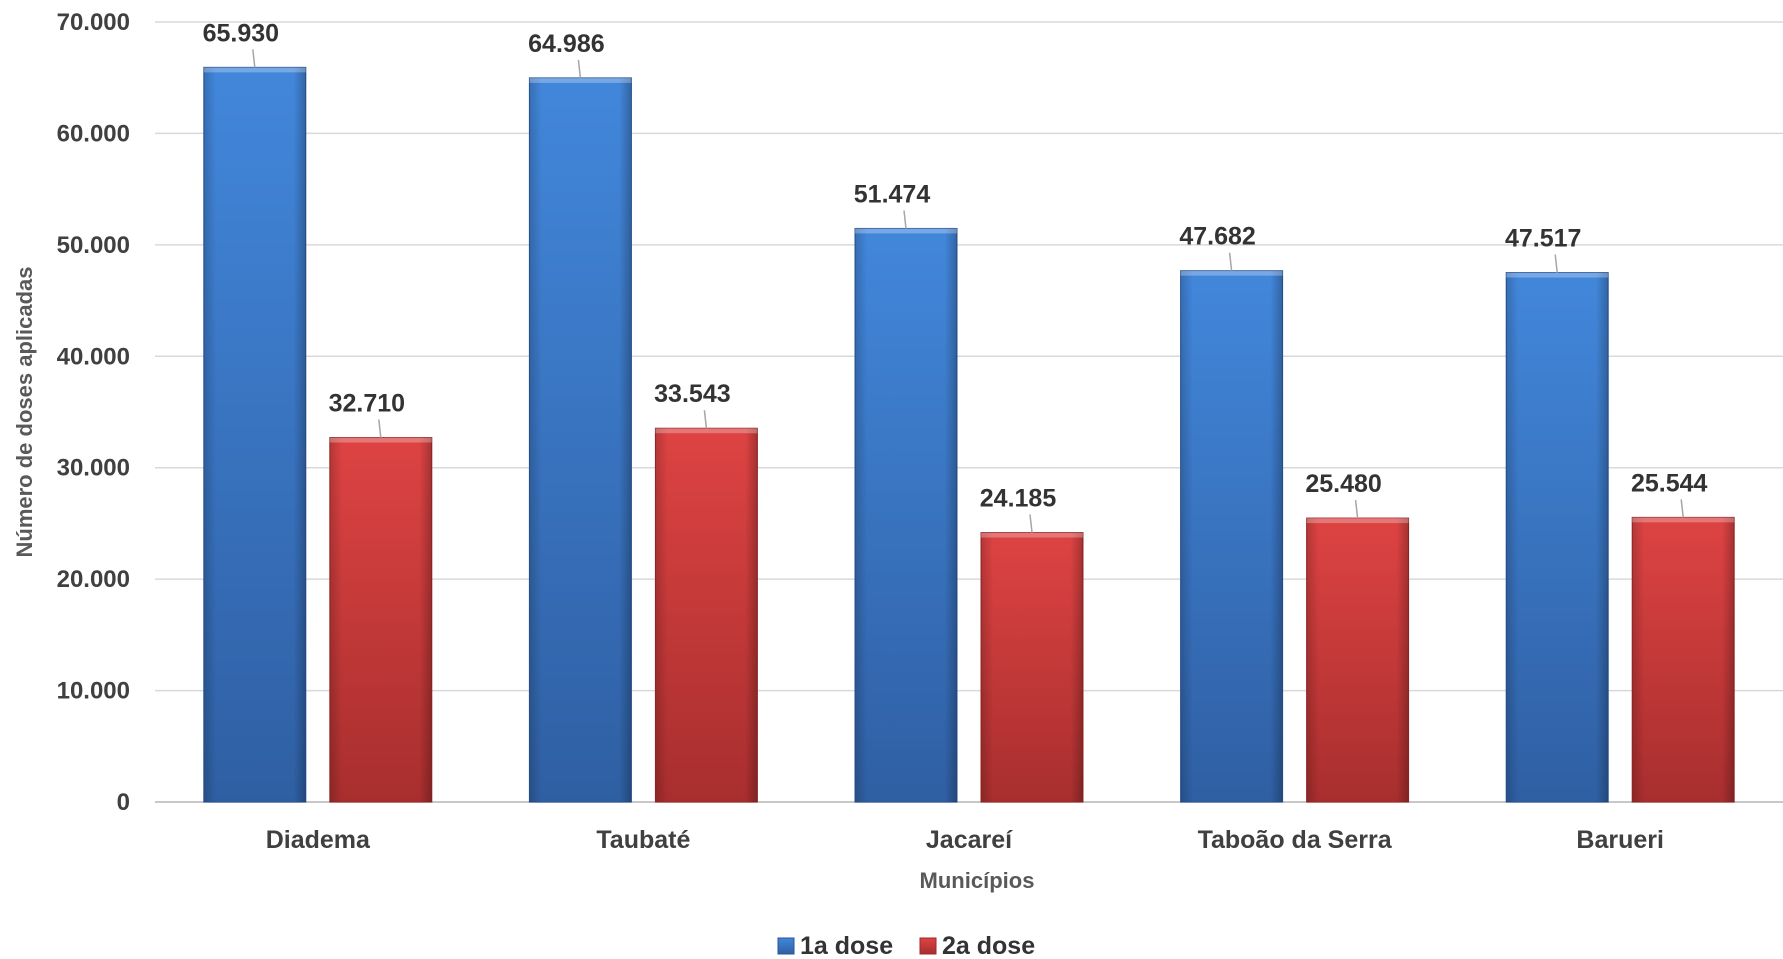 The width and height of the screenshot is (1783, 959). What do you see at coordinates (692, 394) in the screenshot?
I see `data-label: 33.543` at bounding box center [692, 394].